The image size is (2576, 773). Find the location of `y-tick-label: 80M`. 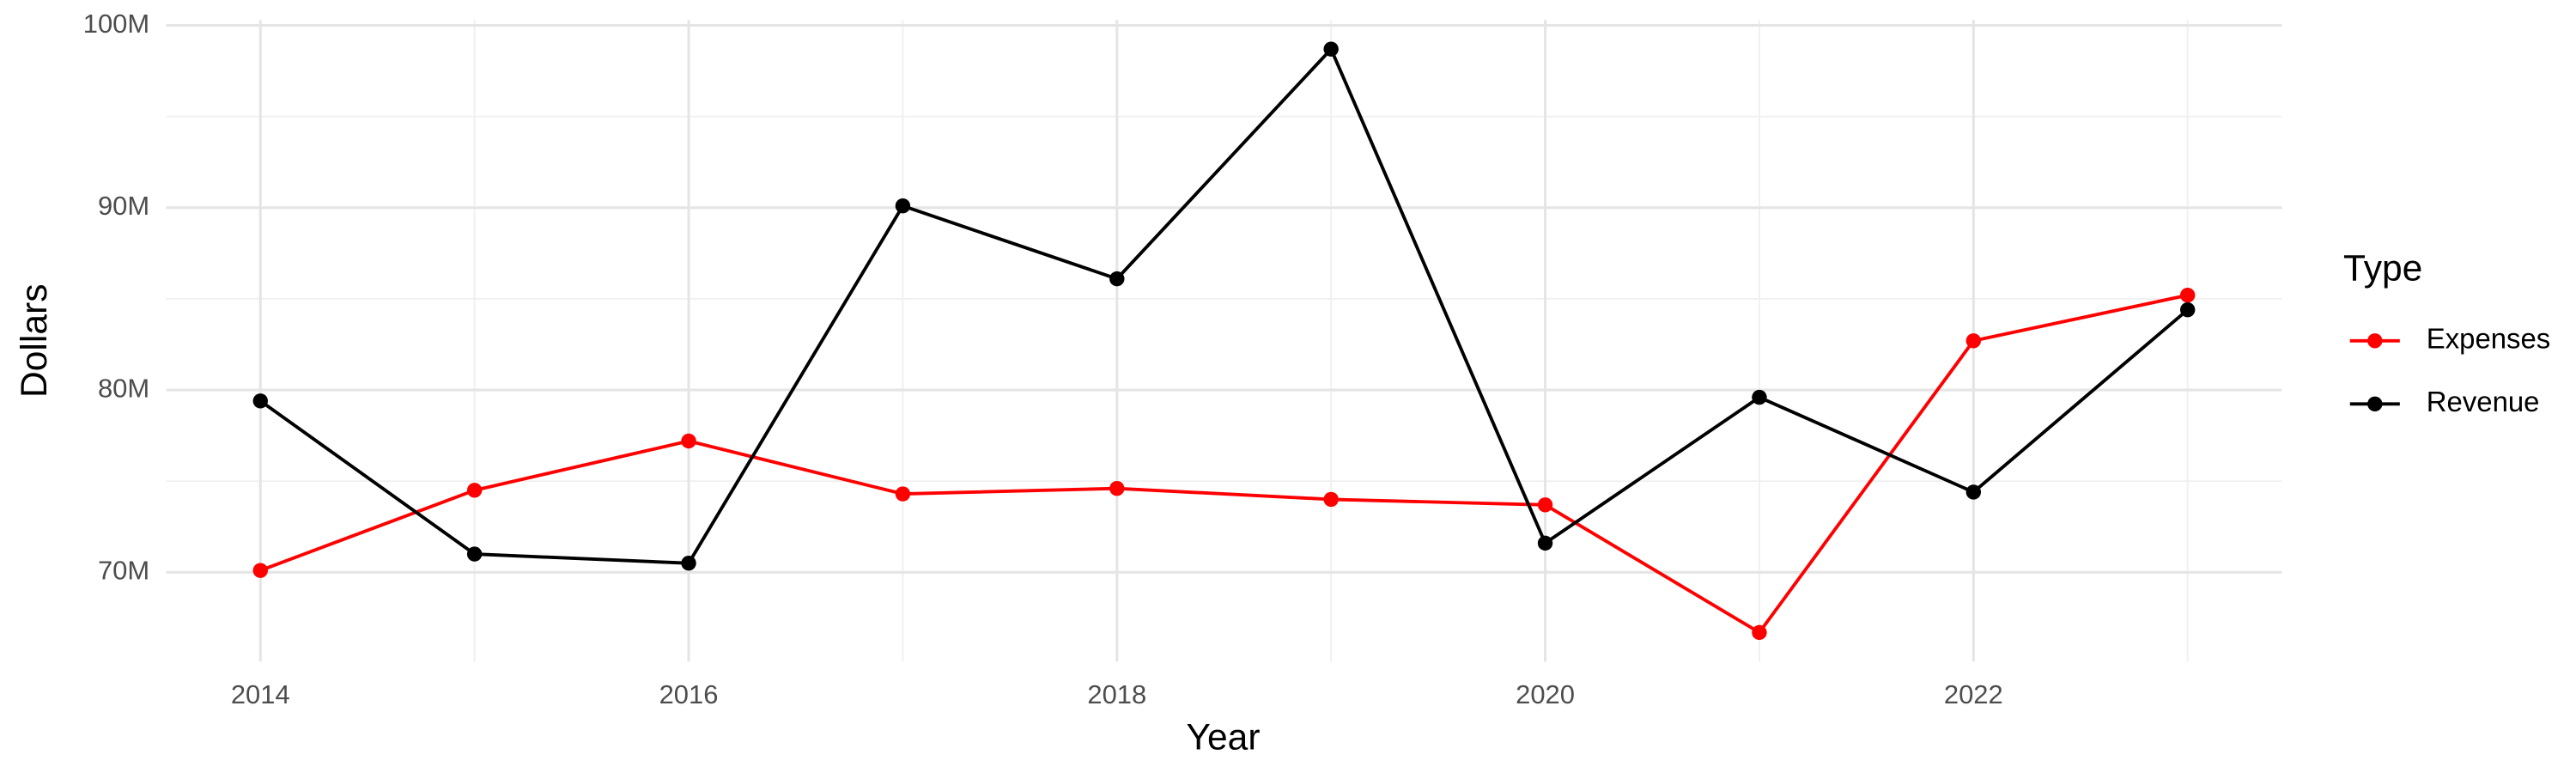

y-tick-label: 80M is located at coordinates (123, 388).